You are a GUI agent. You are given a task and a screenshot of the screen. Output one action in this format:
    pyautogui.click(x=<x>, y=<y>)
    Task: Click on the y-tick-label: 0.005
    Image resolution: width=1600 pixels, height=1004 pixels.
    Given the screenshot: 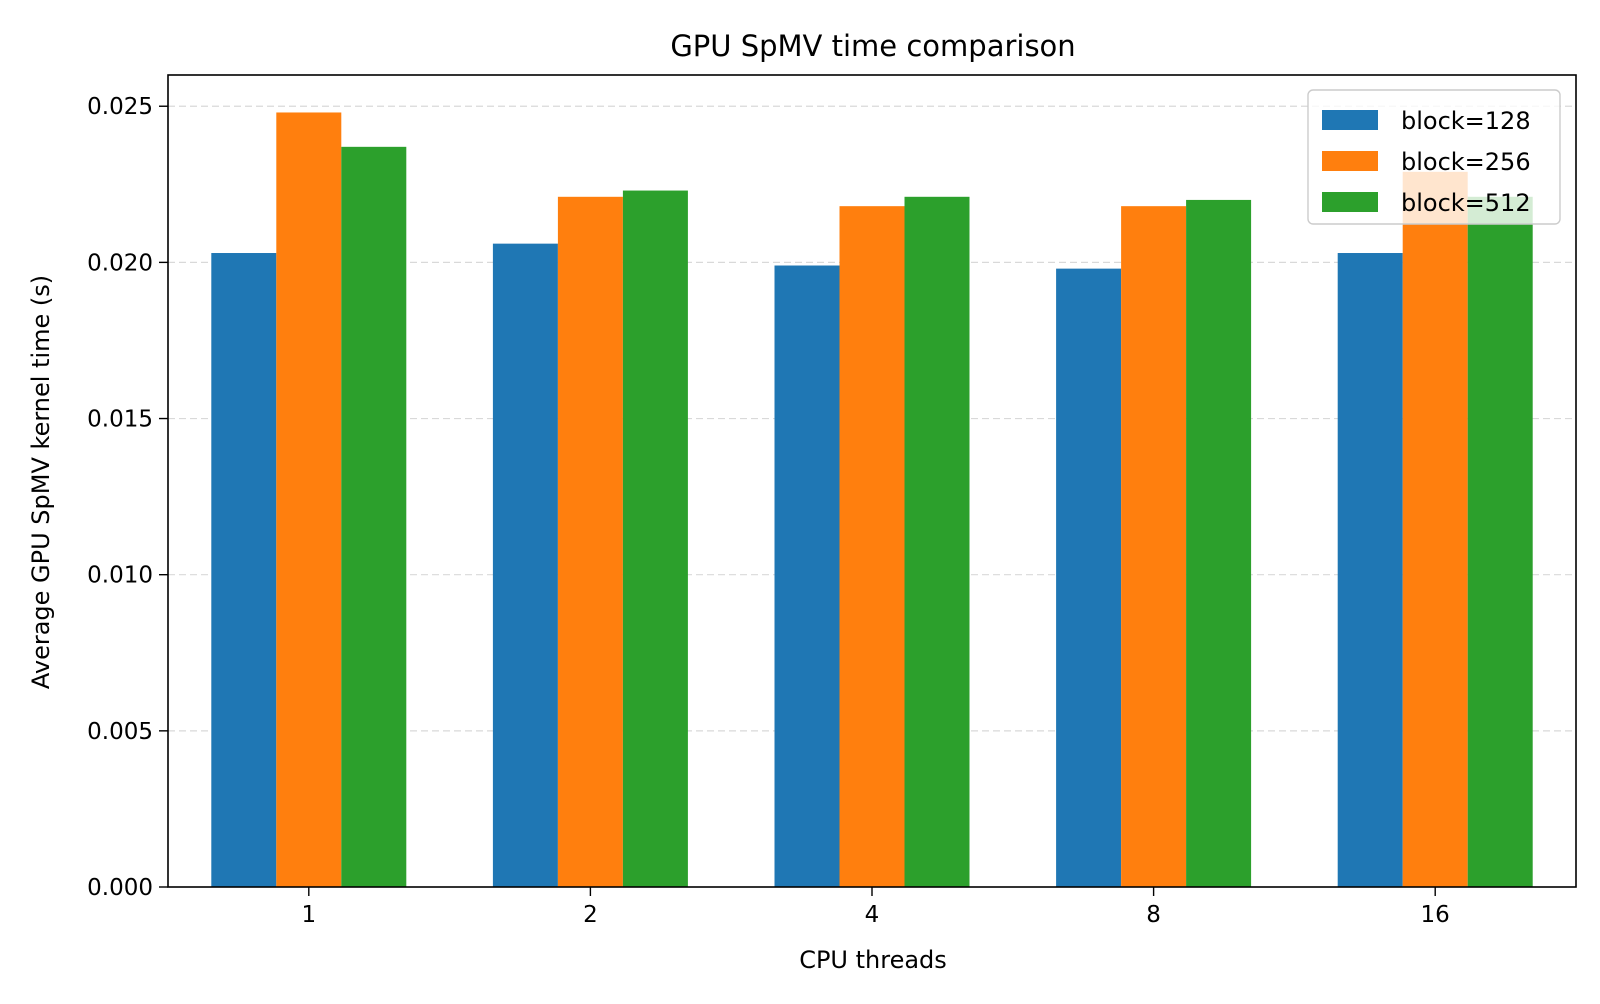 What is the action you would take?
    pyautogui.click(x=120, y=732)
    